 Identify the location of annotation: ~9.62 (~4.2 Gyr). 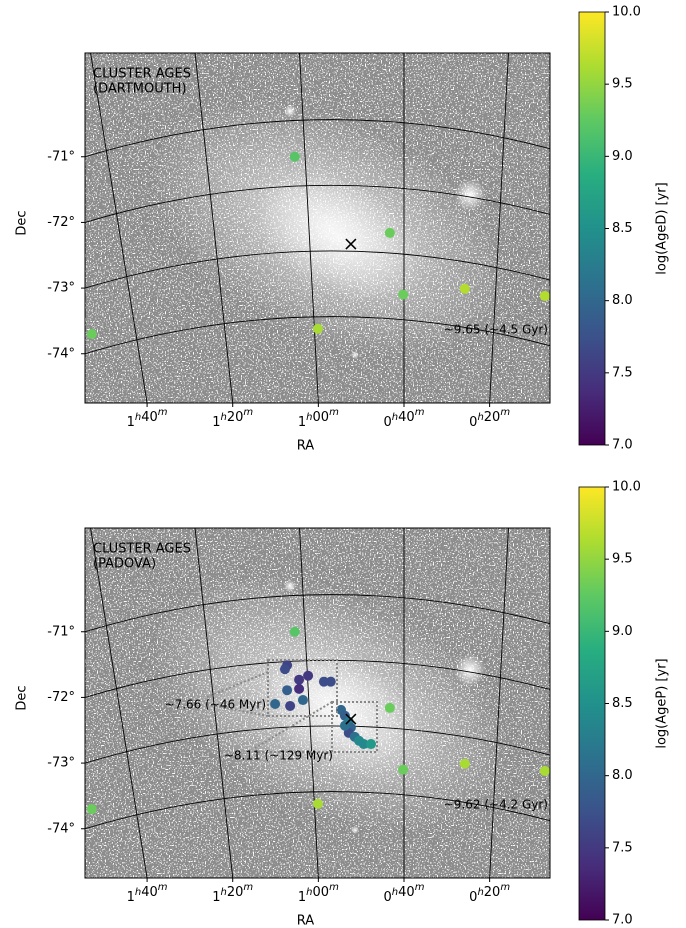
(496, 805).